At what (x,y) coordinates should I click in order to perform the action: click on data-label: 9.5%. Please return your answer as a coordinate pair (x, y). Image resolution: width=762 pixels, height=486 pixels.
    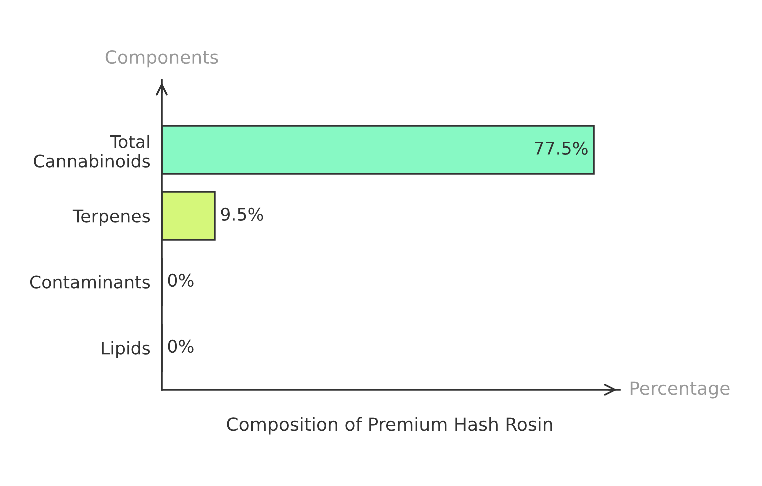
    Looking at the image, I should click on (242, 215).